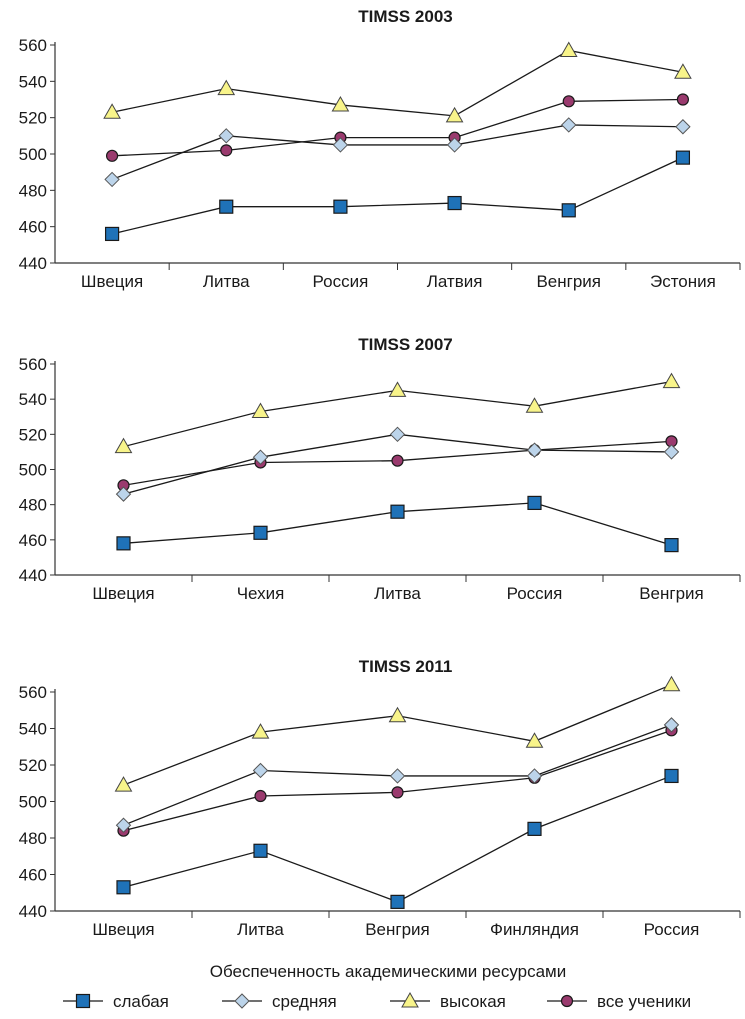  What do you see at coordinates (405, 16) in the screenshot?
I see `chart-title: TIMSS 2003` at bounding box center [405, 16].